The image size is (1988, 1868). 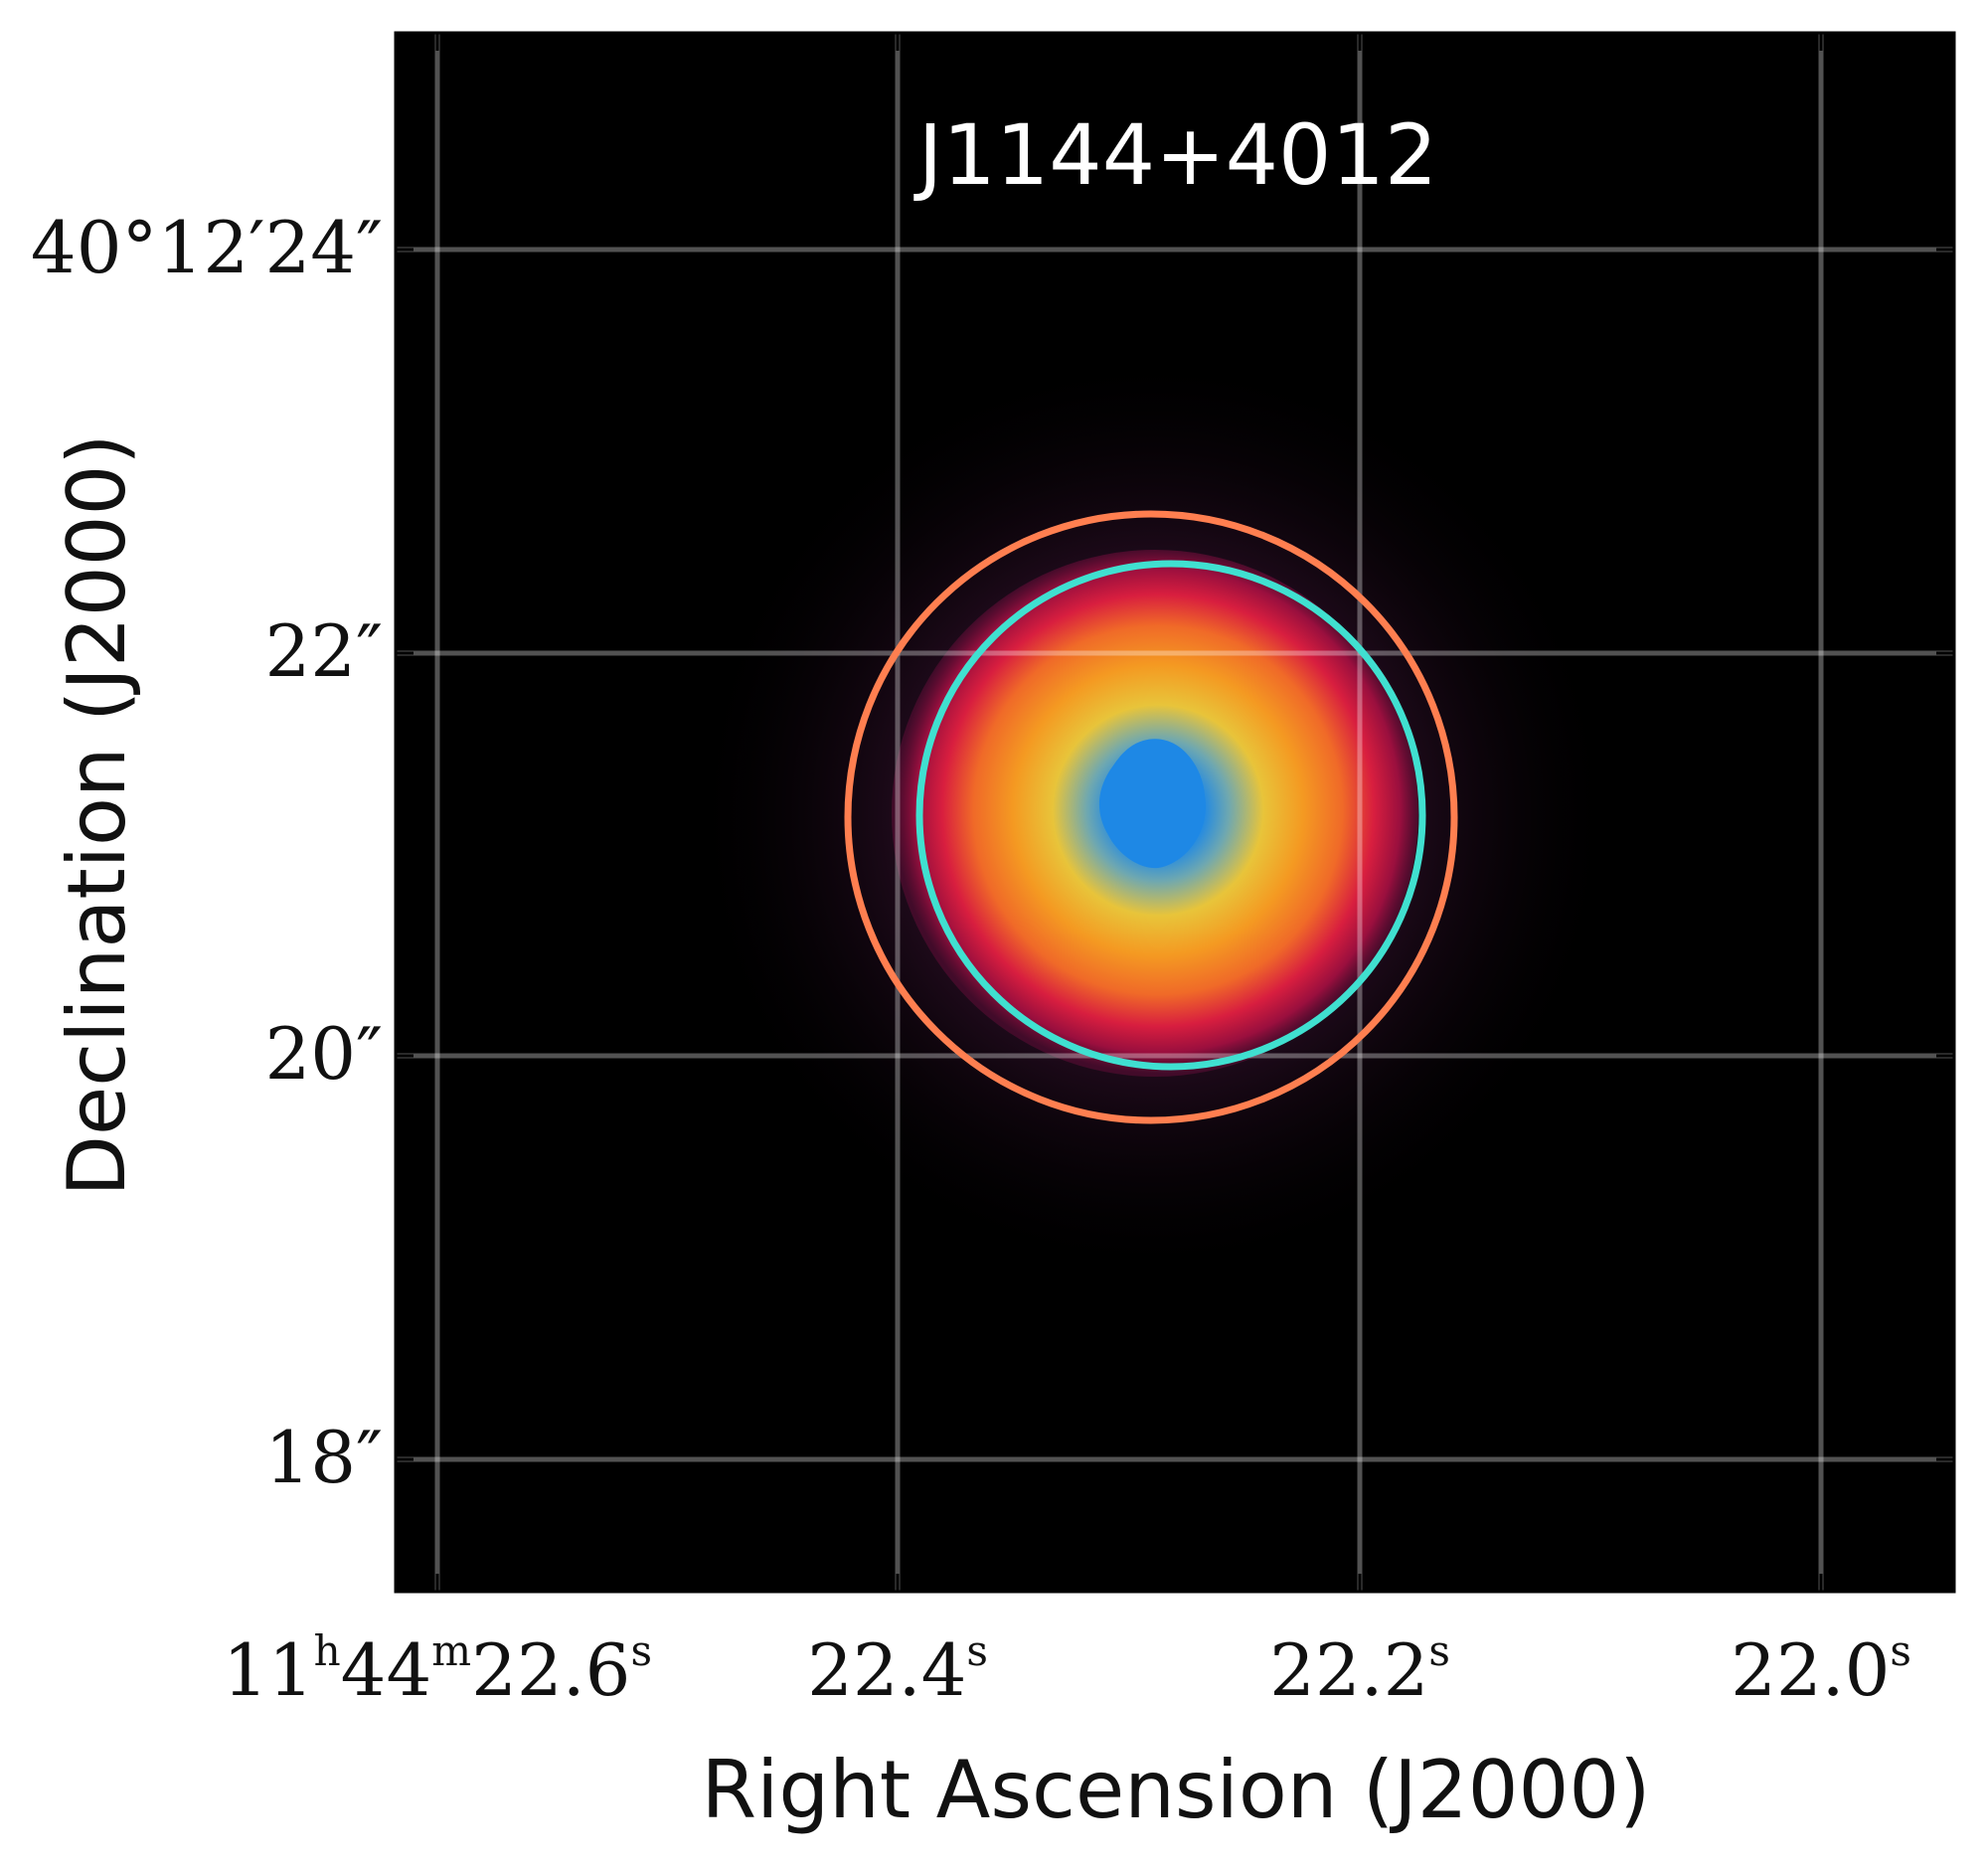 What do you see at coordinates (207, 247) in the screenshot?
I see `y-tick-label: 40°12′24″` at bounding box center [207, 247].